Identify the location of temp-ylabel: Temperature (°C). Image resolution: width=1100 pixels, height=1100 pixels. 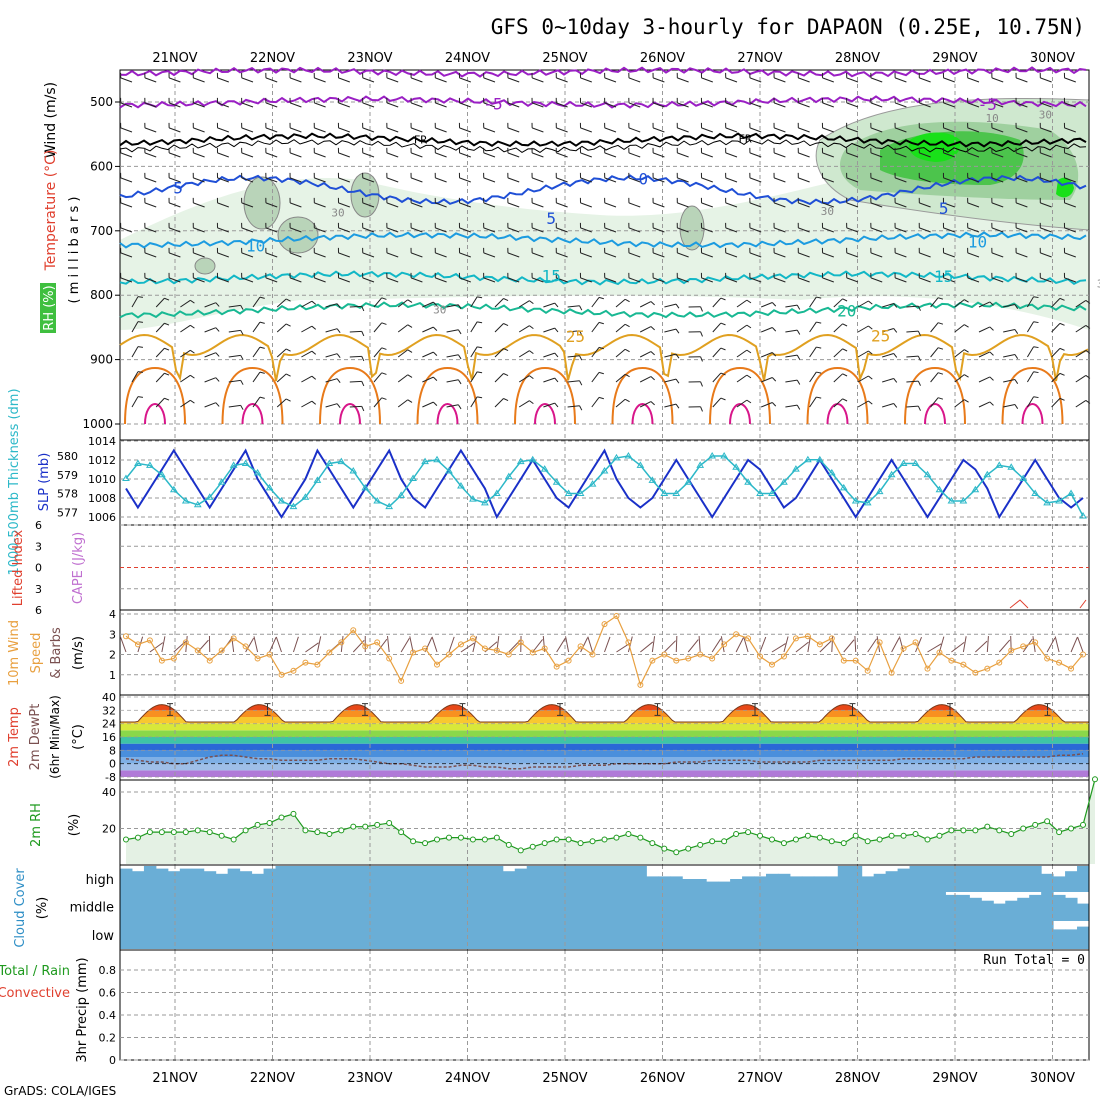
(51, 211).